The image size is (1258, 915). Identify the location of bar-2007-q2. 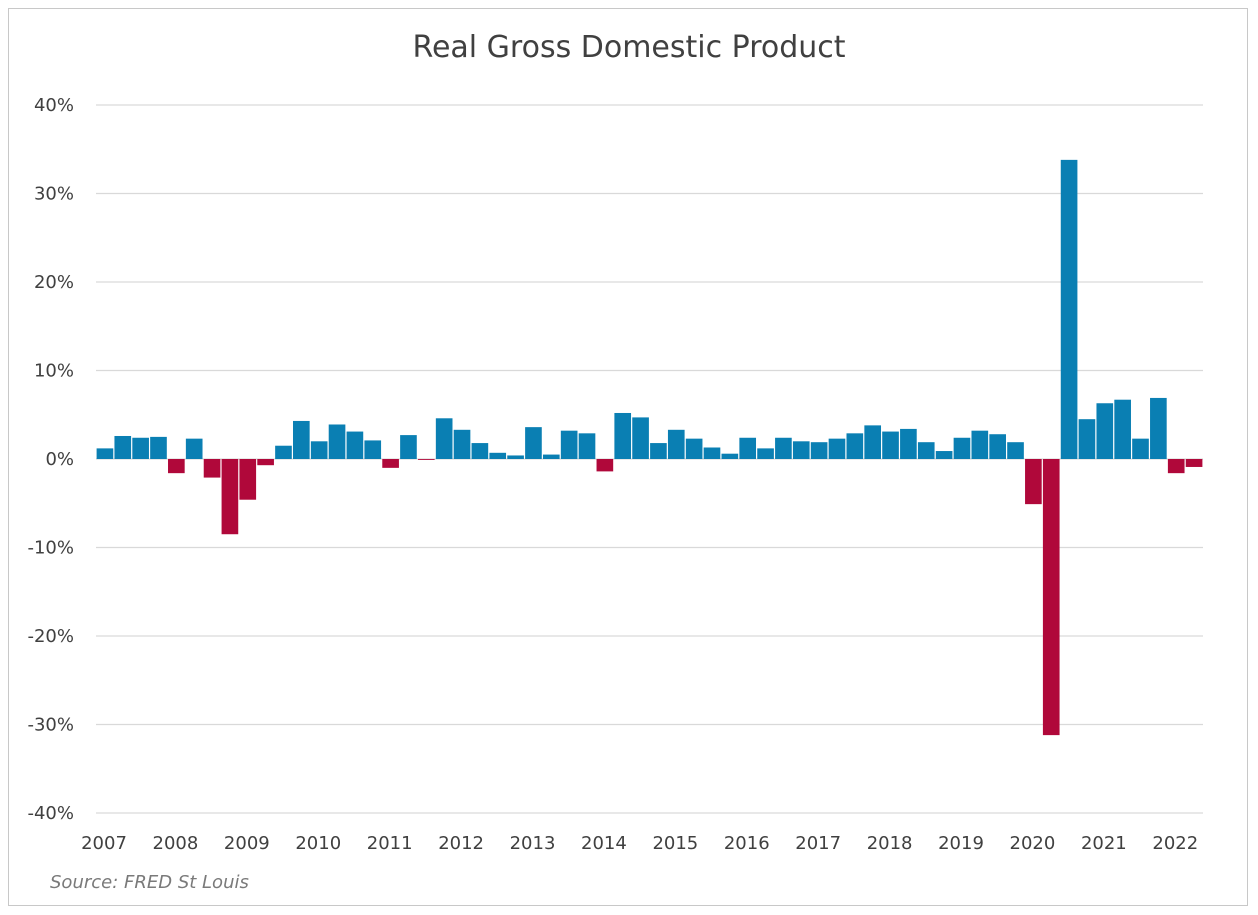
(123, 447).